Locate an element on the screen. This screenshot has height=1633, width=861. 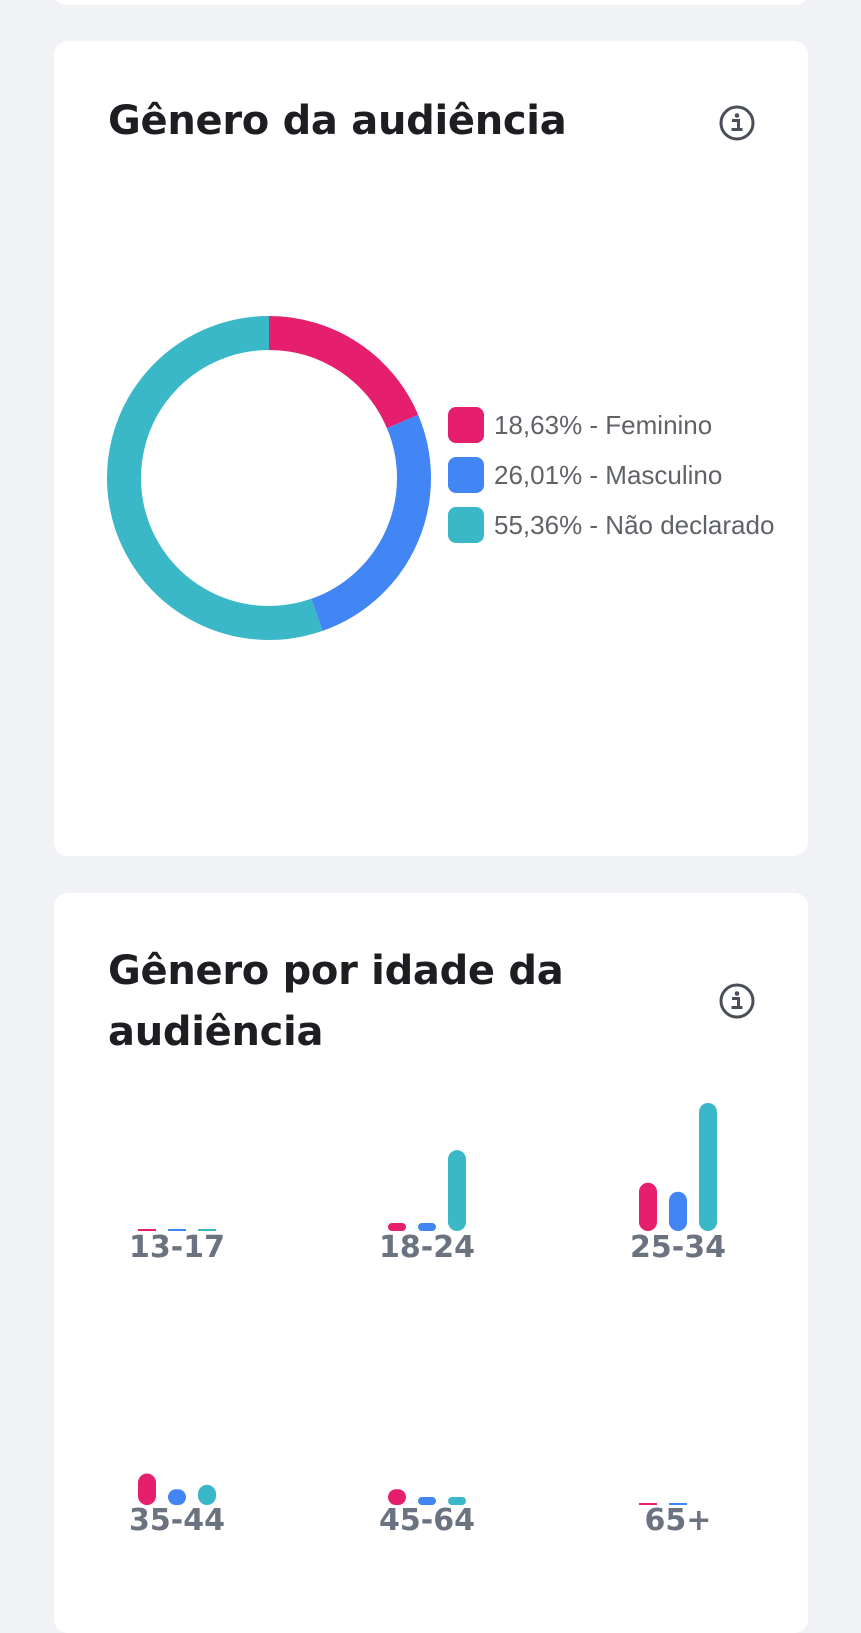
gender-donut-chart is located at coordinates (269, 478).